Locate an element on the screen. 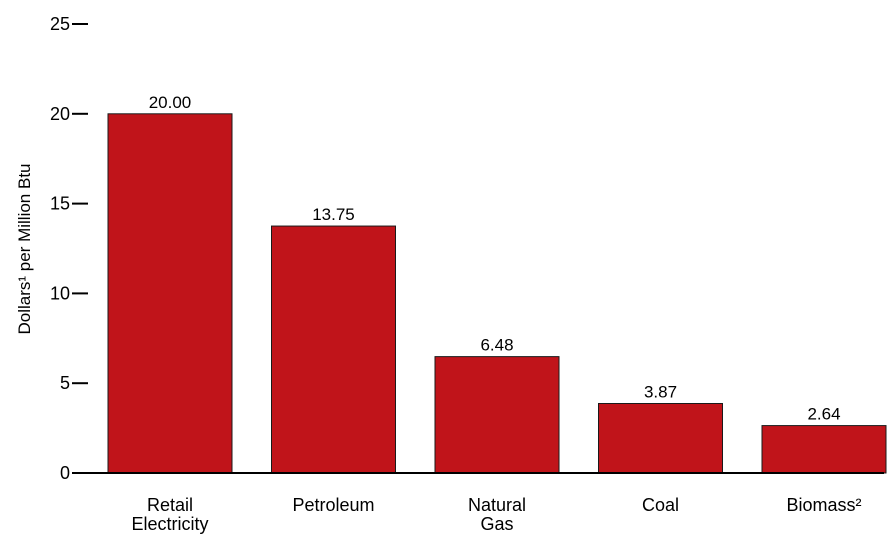  category-label-3: Coal is located at coordinates (660, 505).